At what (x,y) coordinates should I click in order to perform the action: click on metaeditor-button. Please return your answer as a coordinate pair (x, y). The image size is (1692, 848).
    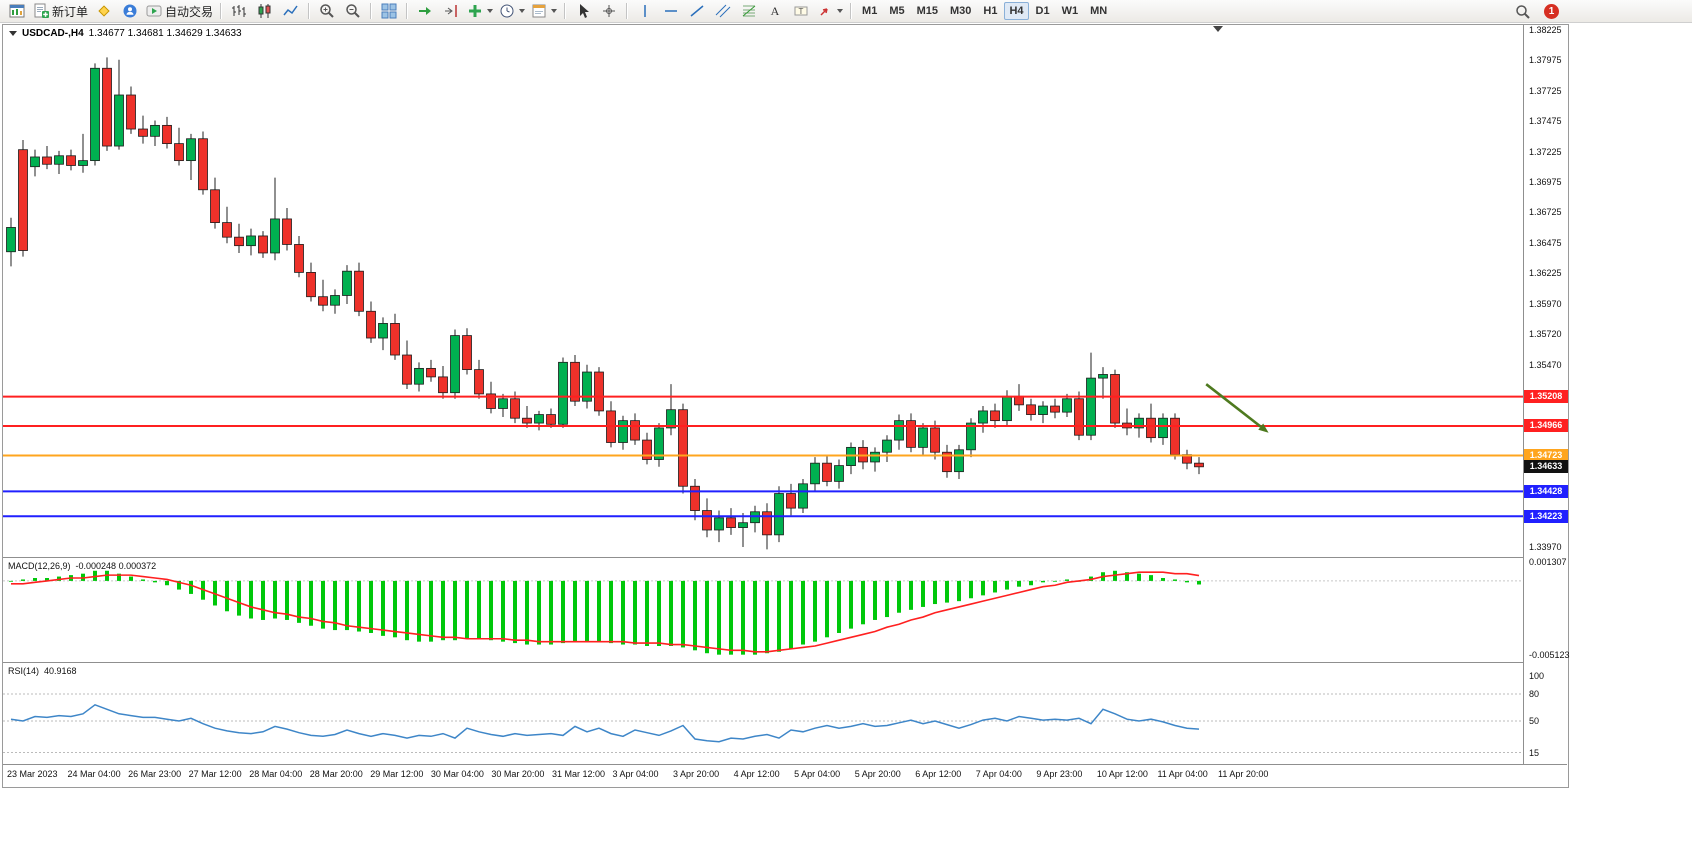
    Looking at the image, I should click on (104, 11).